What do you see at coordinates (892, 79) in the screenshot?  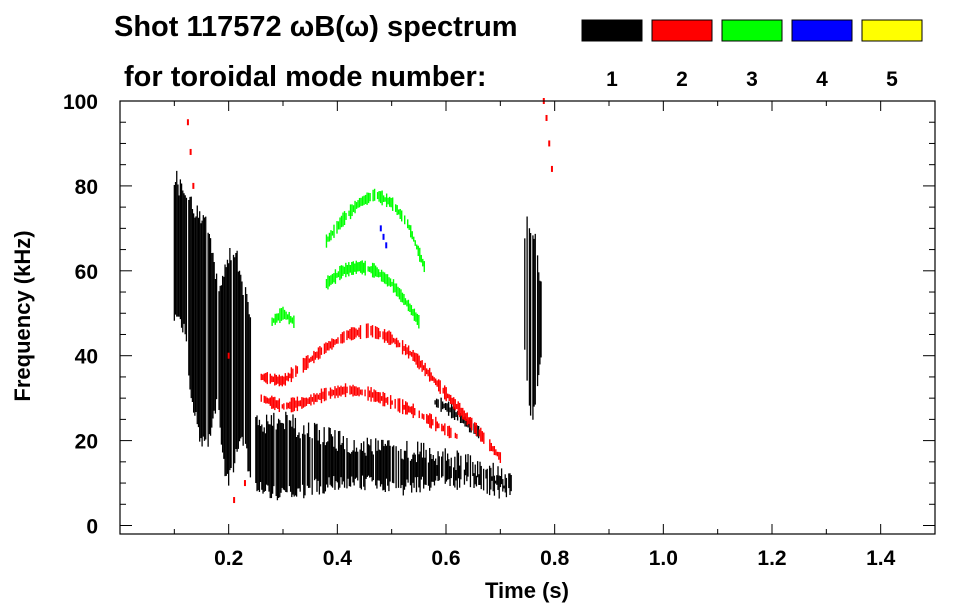 I see `legend-label-5: 5` at bounding box center [892, 79].